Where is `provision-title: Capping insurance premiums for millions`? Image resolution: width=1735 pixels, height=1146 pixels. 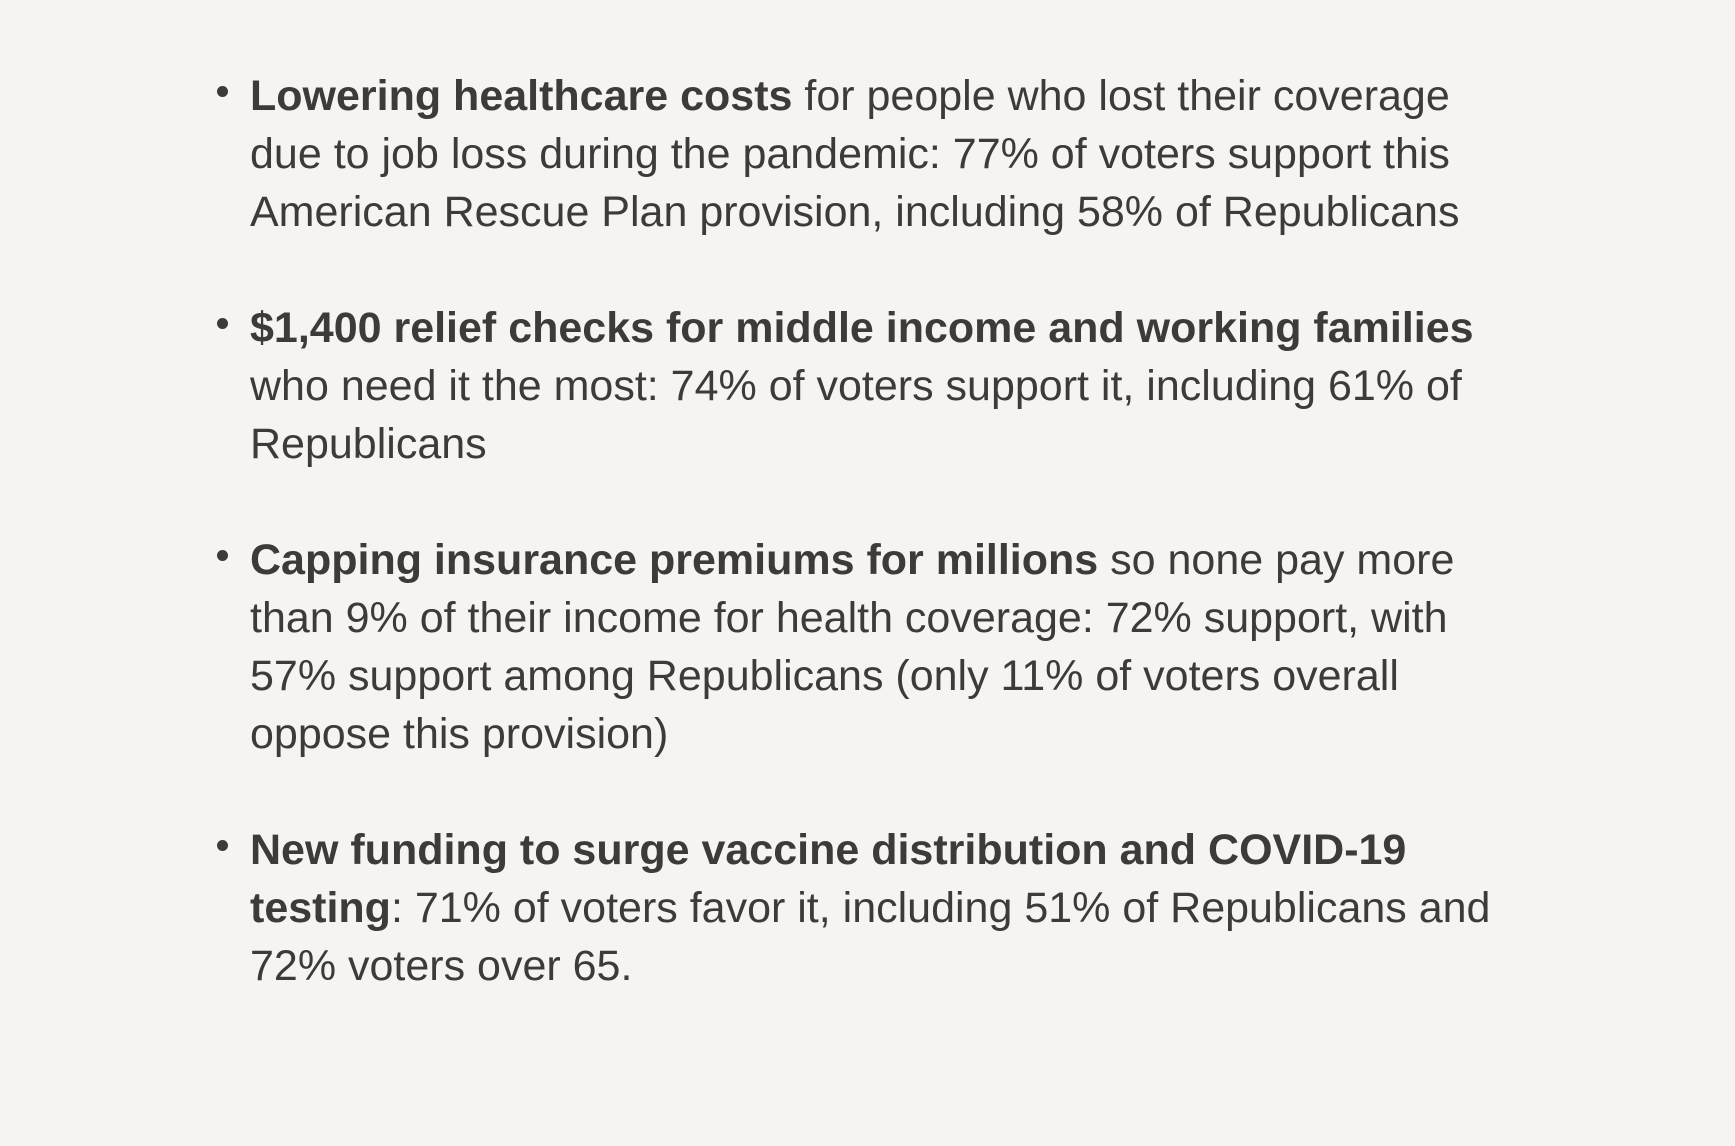
provision-title: Capping insurance premiums for millions is located at coordinates (674, 560).